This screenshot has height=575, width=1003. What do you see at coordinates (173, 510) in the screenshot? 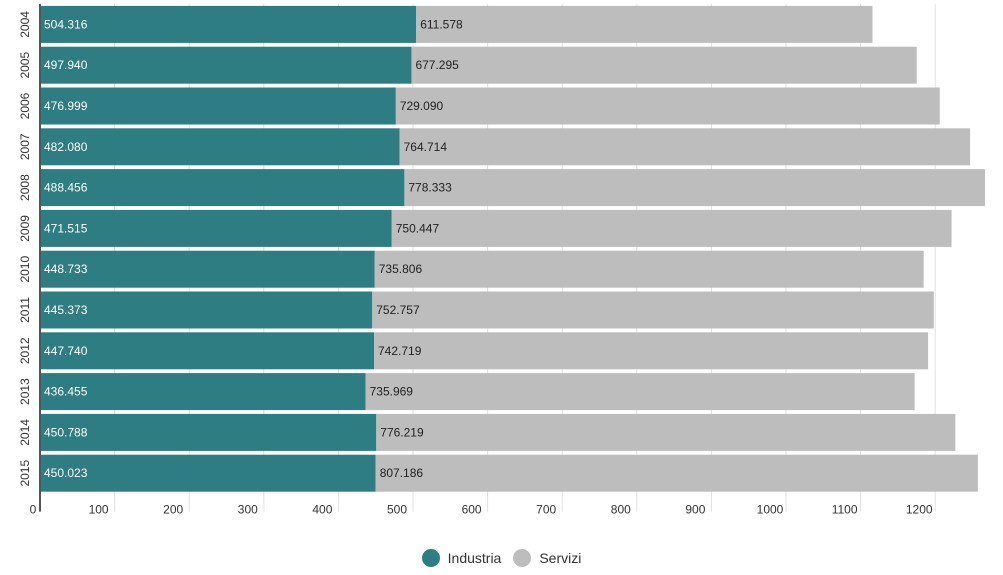
I see `x-tick-label: 200` at bounding box center [173, 510].